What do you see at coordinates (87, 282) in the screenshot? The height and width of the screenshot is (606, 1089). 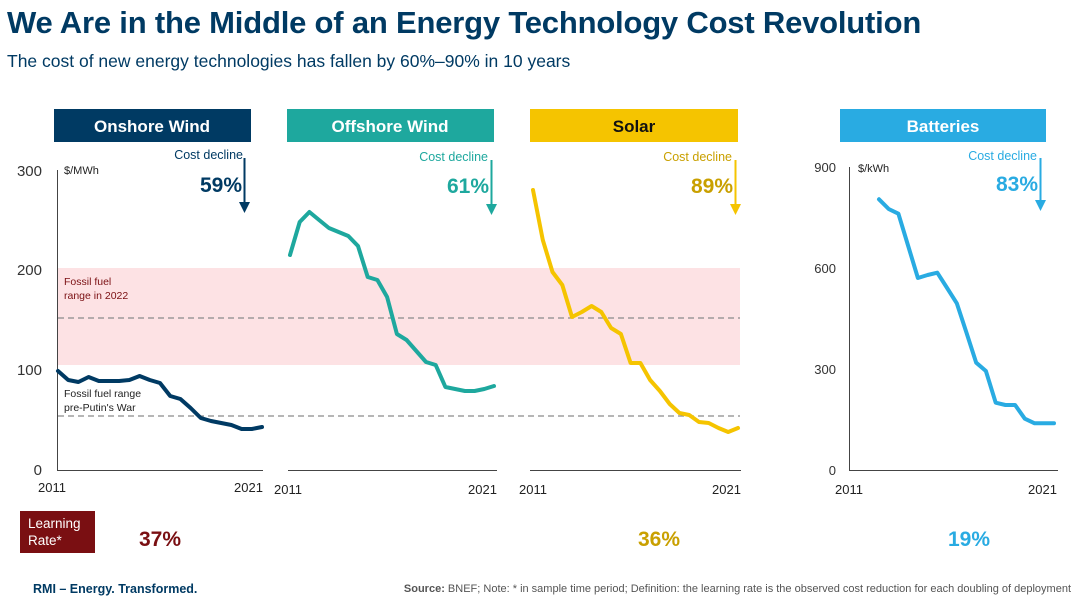 I see `fossil-2022-label-line1: Fossil fuel` at bounding box center [87, 282].